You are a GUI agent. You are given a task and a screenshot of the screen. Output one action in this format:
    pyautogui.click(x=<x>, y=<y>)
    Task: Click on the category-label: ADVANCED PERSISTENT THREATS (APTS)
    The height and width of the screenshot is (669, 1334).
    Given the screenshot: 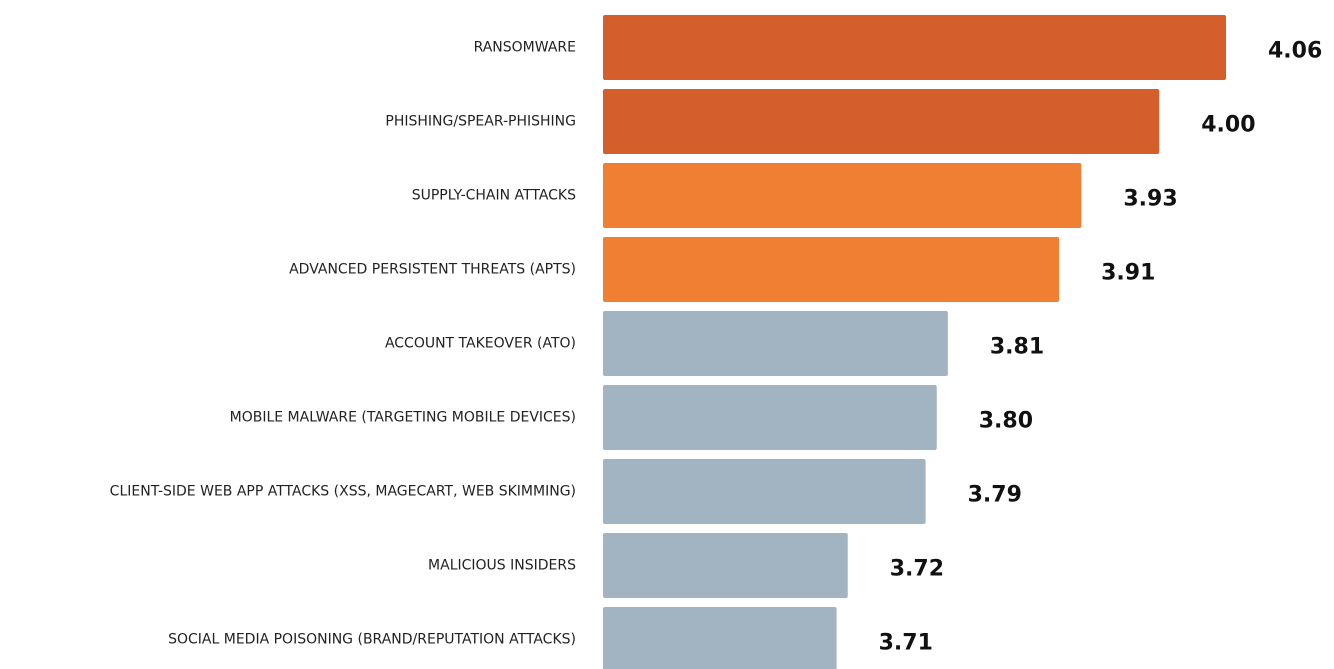 What is the action you would take?
    pyautogui.click(x=432, y=270)
    